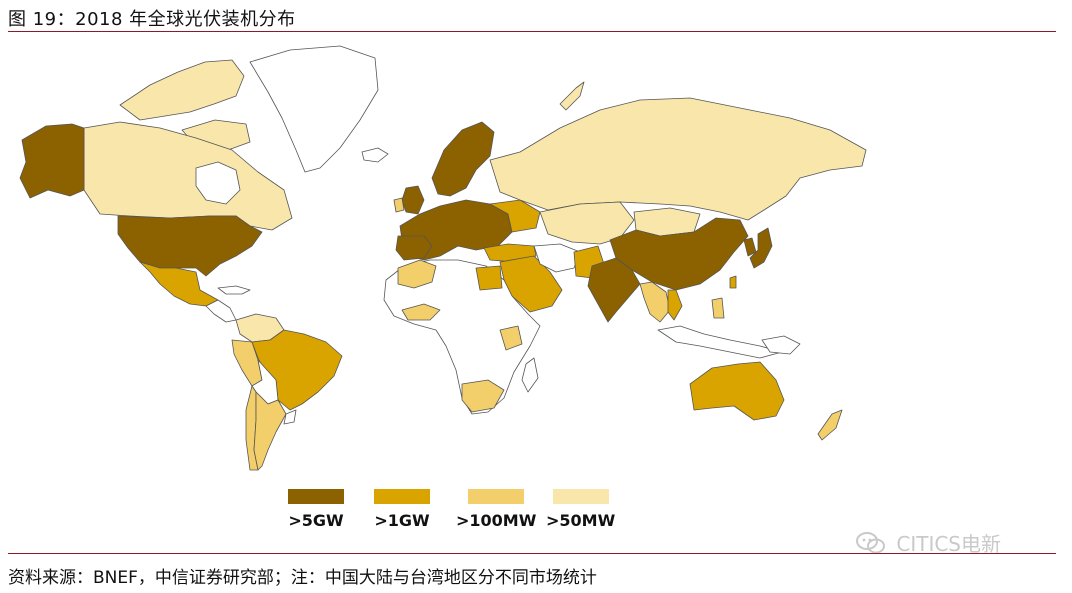 The image size is (1072, 593). I want to click on region-china, so click(679, 254).